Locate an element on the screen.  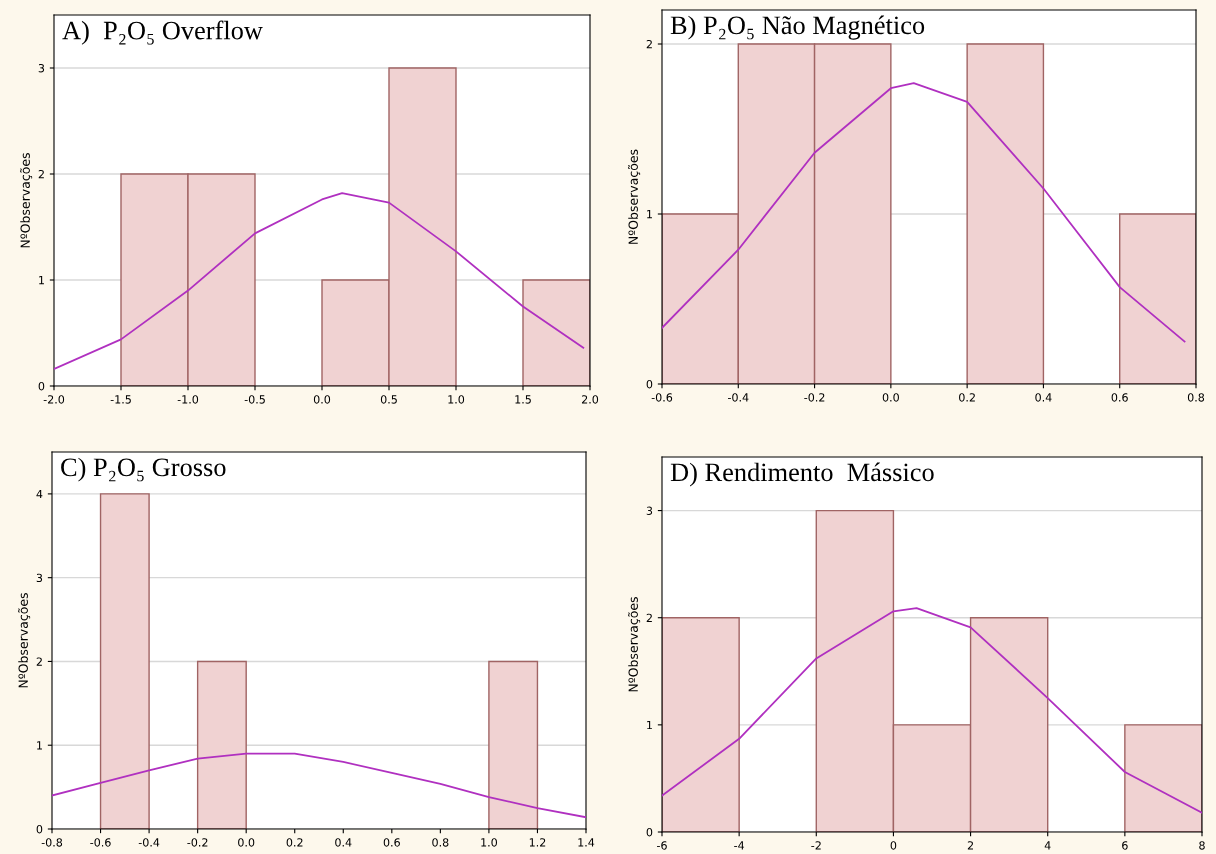
x-tick-label: -1.5 is located at coordinates (120, 399).